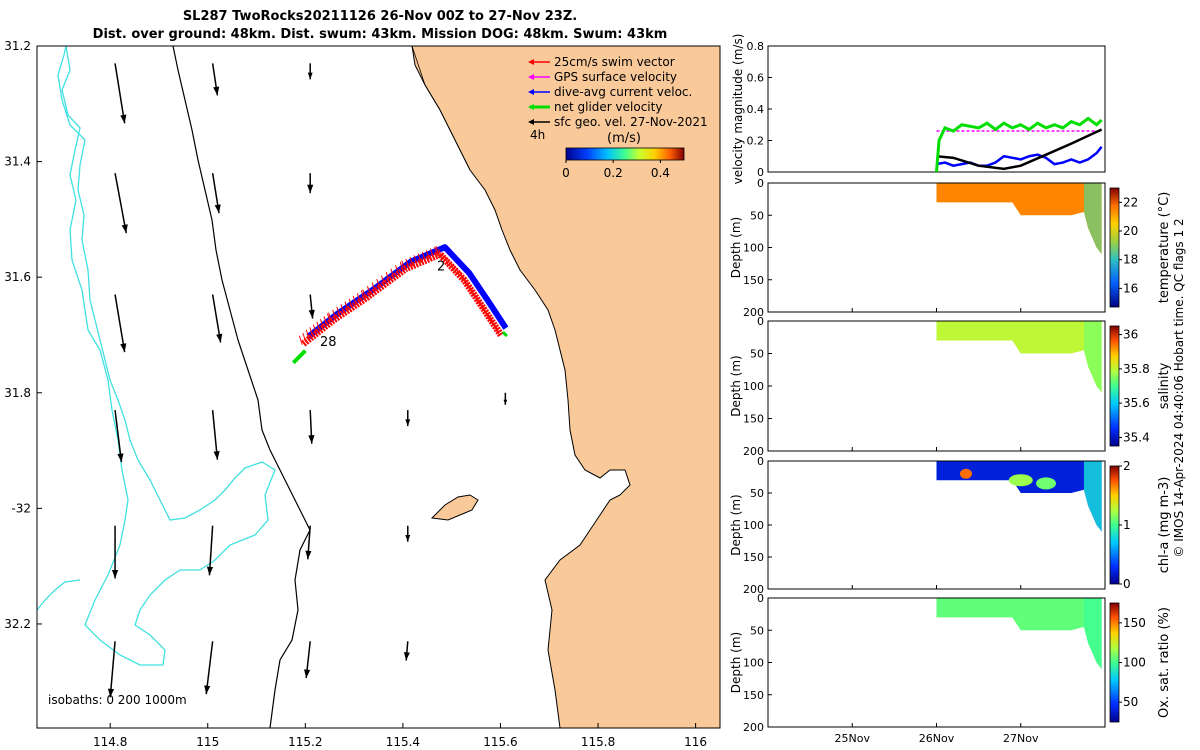 This screenshot has width=1200, height=750. I want to click on velocity-series, so click(1019, 144).